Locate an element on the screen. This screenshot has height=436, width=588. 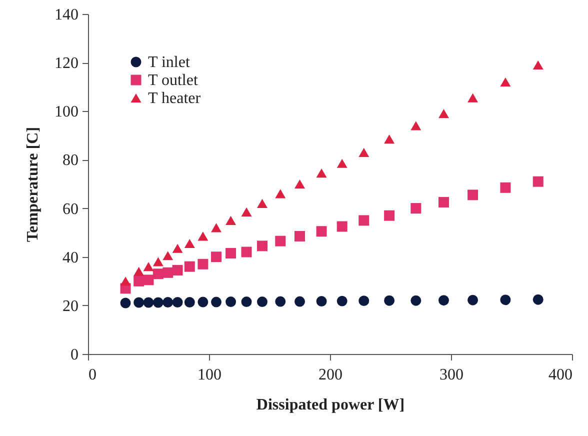
y-tick-label: 60 is located at coordinates (70, 209).